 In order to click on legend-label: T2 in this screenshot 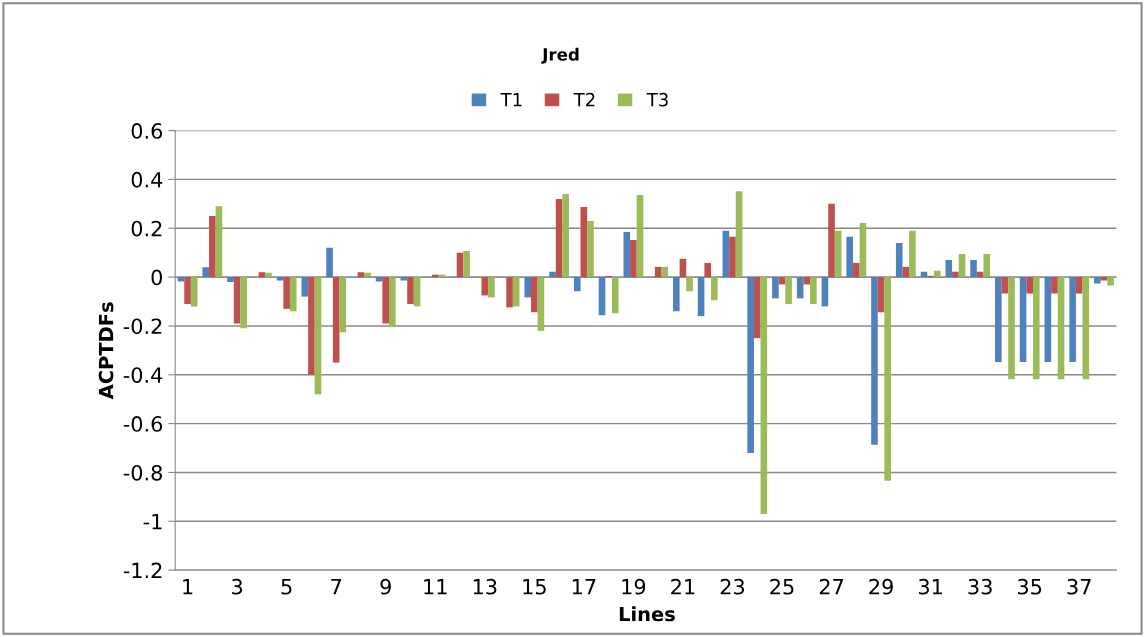, I will do `click(584, 99)`.